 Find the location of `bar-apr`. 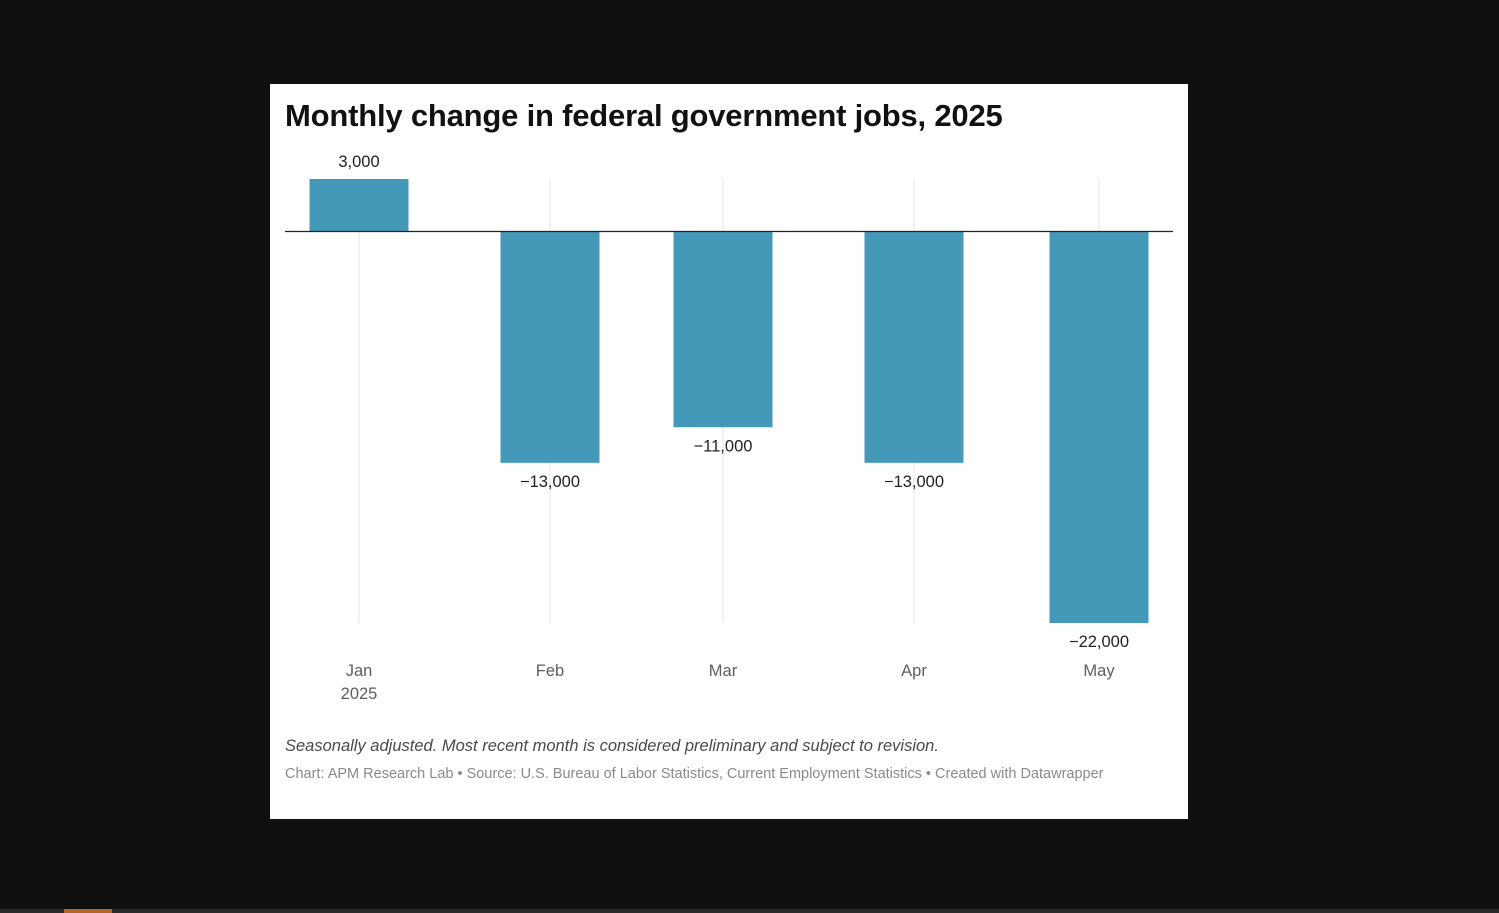

bar-apr is located at coordinates (914, 347).